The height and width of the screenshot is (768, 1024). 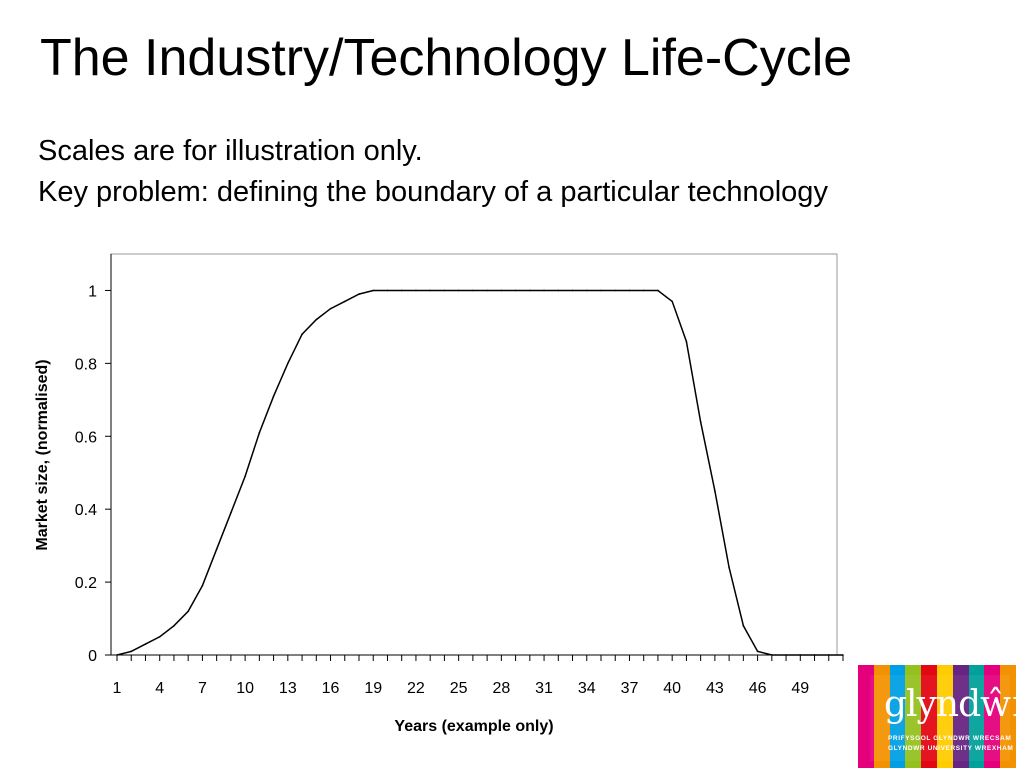 I want to click on x-tick-label: 49, so click(x=800, y=688).